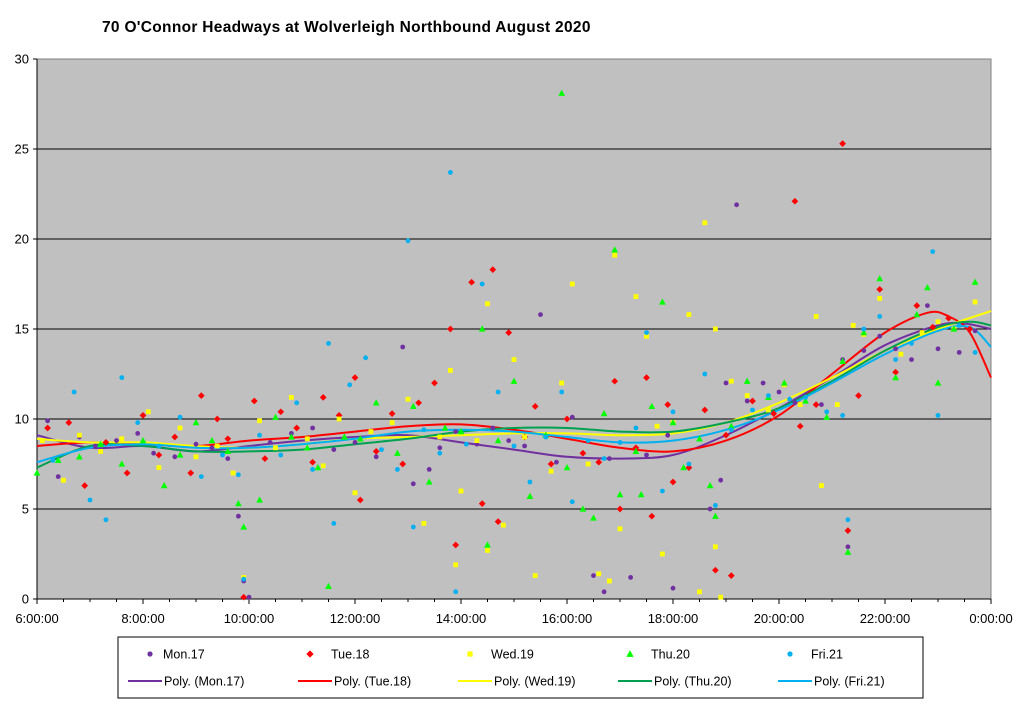  Describe the element at coordinates (142, 618) in the screenshot. I see `x-tick-label: 8:00:00` at that location.